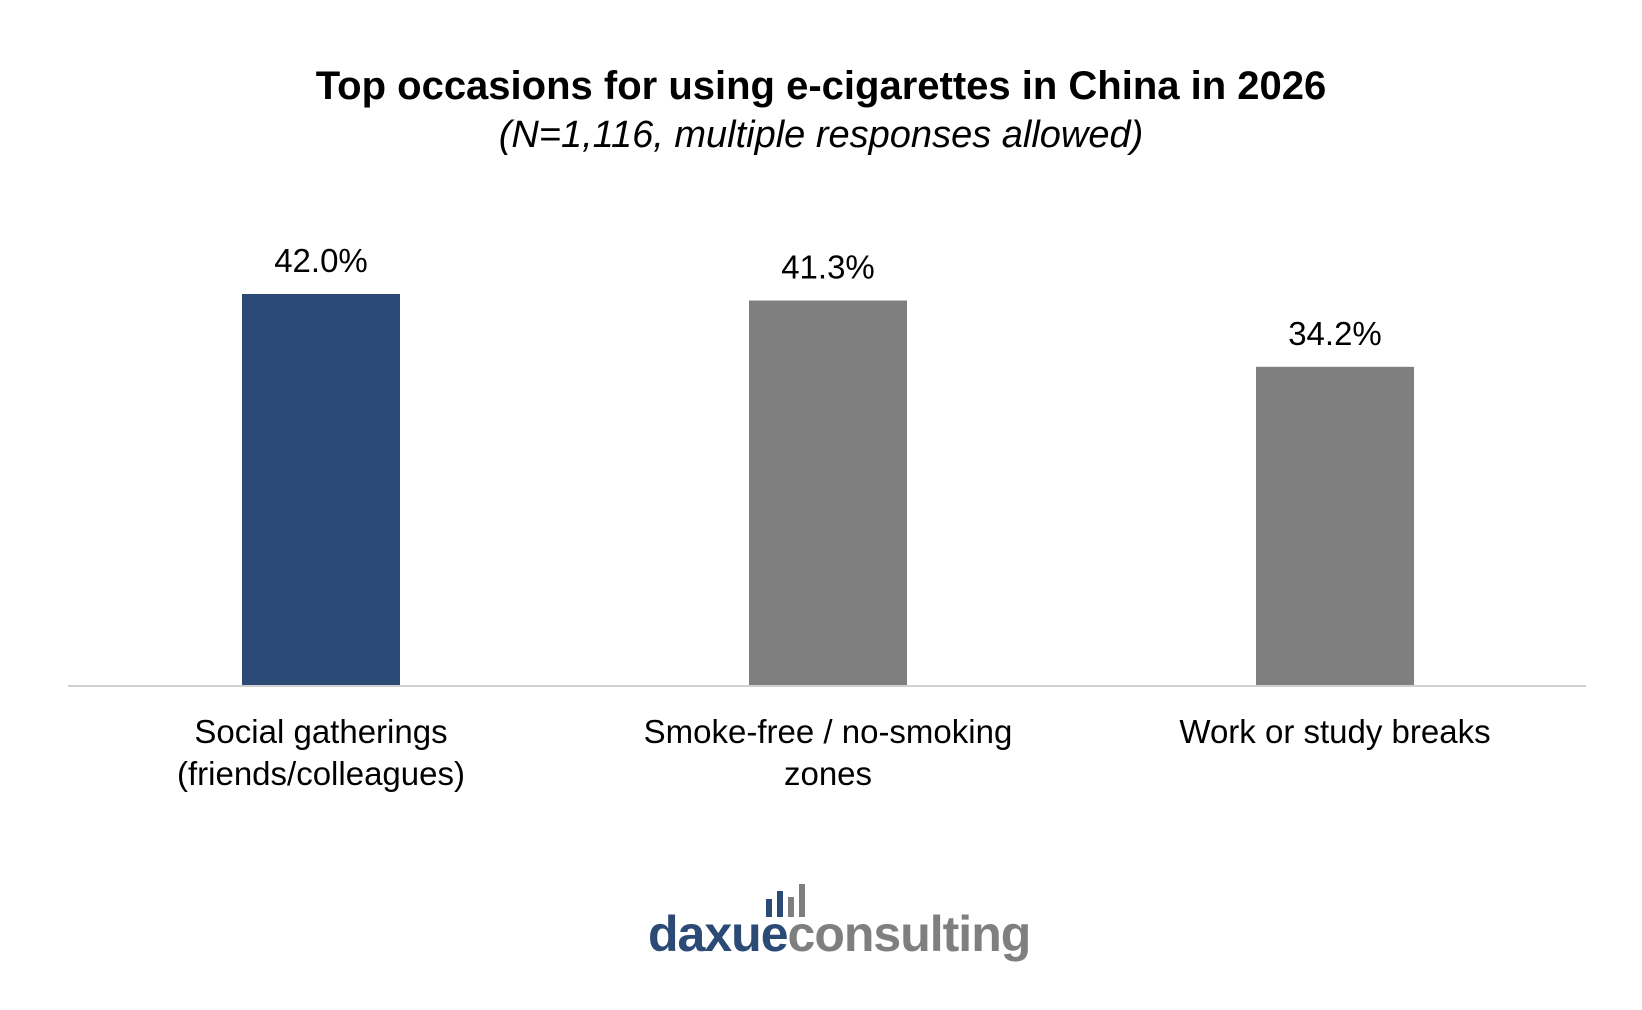  Describe the element at coordinates (321, 773) in the screenshot. I see `category-label-1-line-2: (friends/colleagues)` at that location.